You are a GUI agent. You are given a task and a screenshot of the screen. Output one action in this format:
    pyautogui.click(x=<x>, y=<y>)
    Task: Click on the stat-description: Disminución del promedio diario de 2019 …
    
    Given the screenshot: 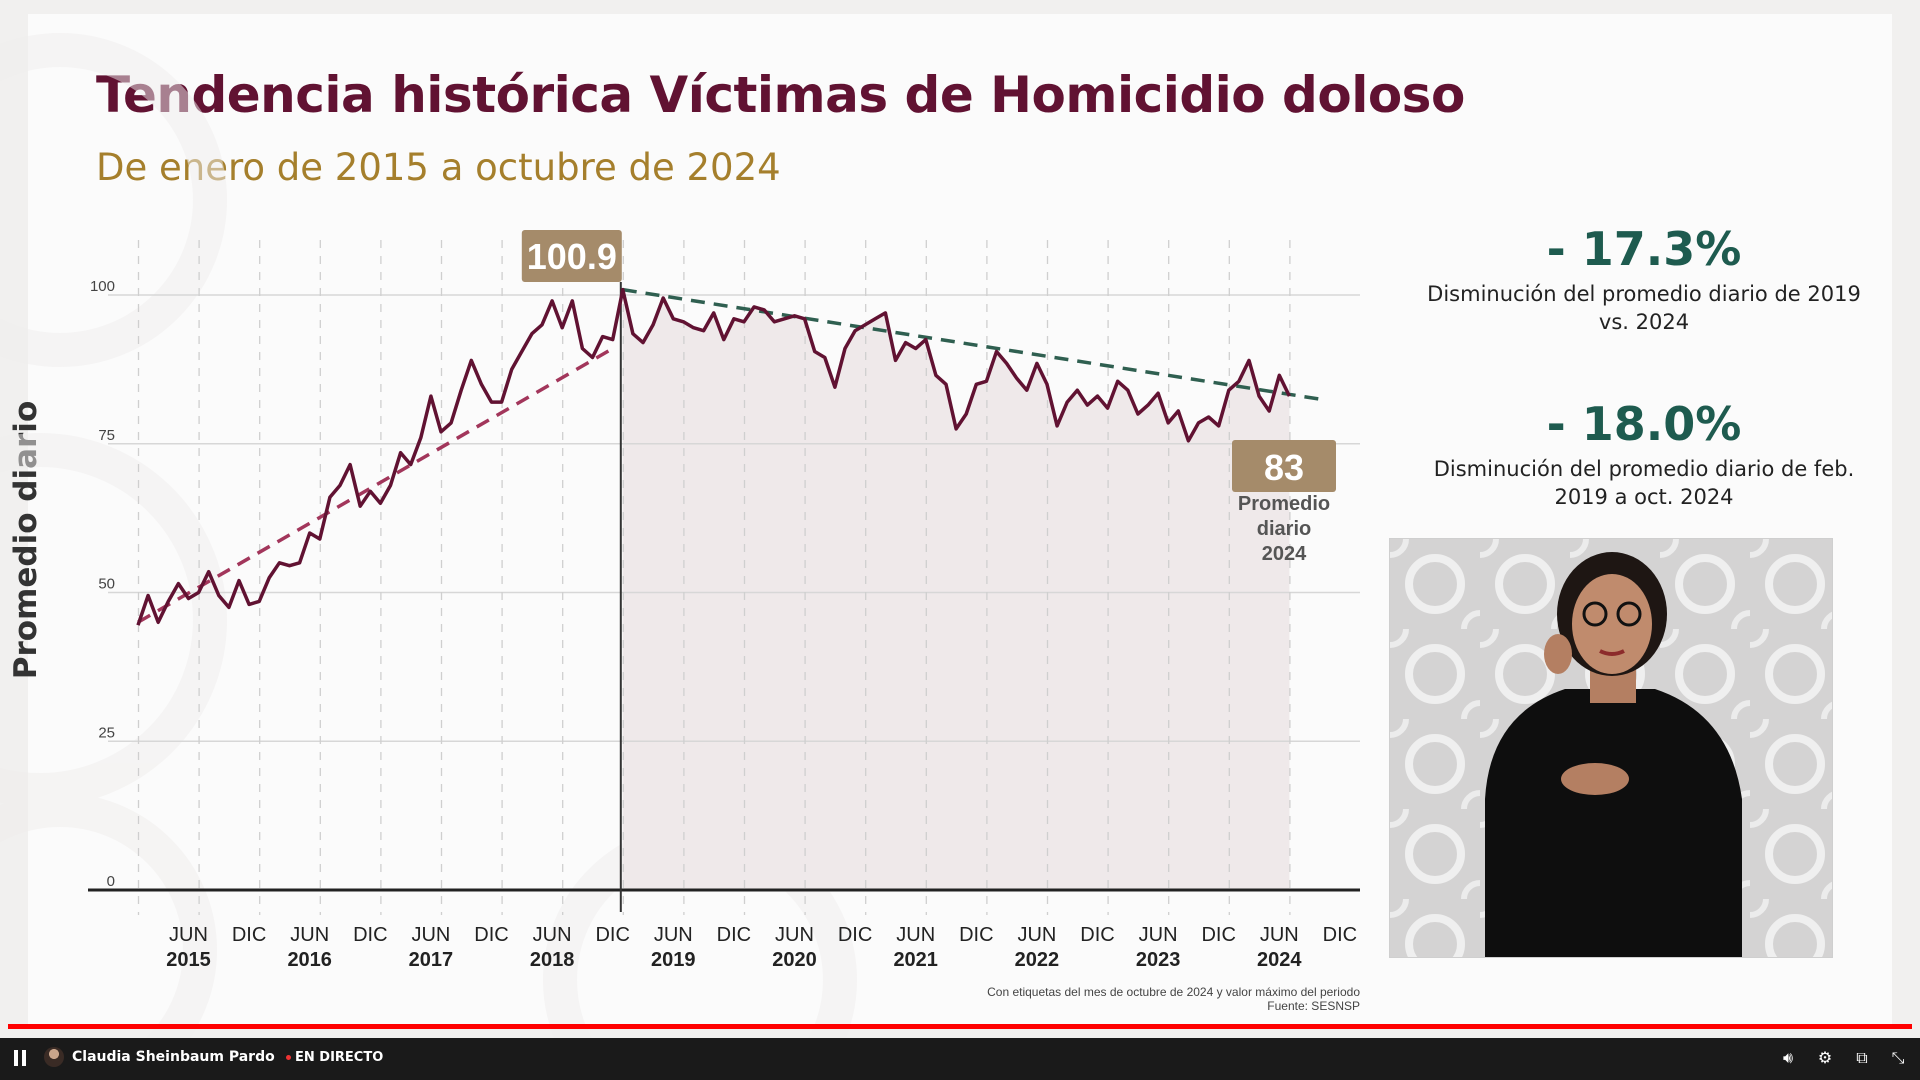 What is the action you would take?
    pyautogui.click(x=1644, y=308)
    